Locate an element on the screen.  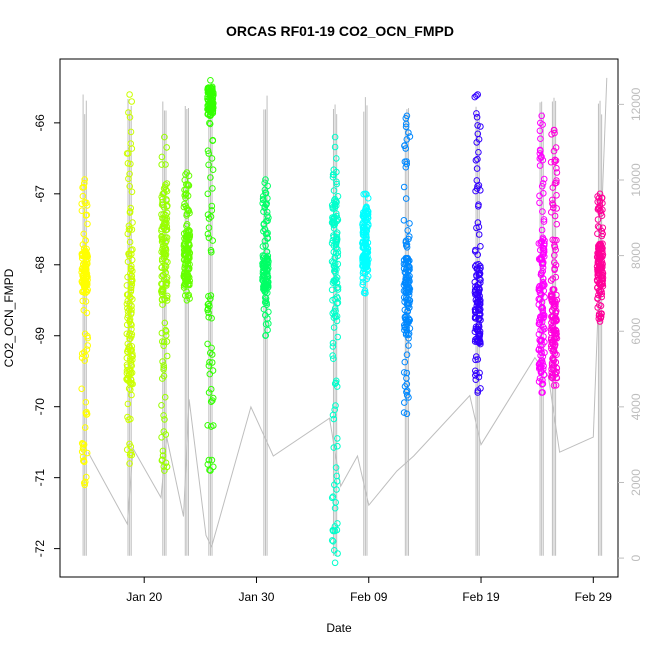
y2-tick-label: 0 is located at coordinates (636, 557).